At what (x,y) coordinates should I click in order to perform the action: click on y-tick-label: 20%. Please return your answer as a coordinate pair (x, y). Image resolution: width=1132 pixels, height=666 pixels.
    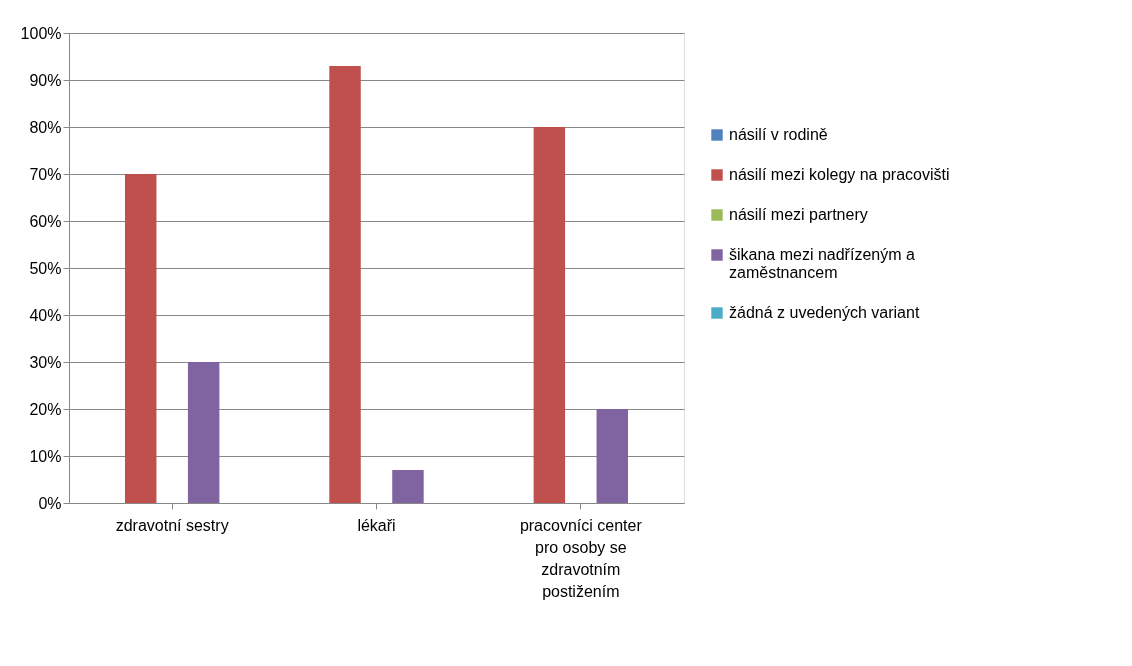
    Looking at the image, I should click on (45, 409).